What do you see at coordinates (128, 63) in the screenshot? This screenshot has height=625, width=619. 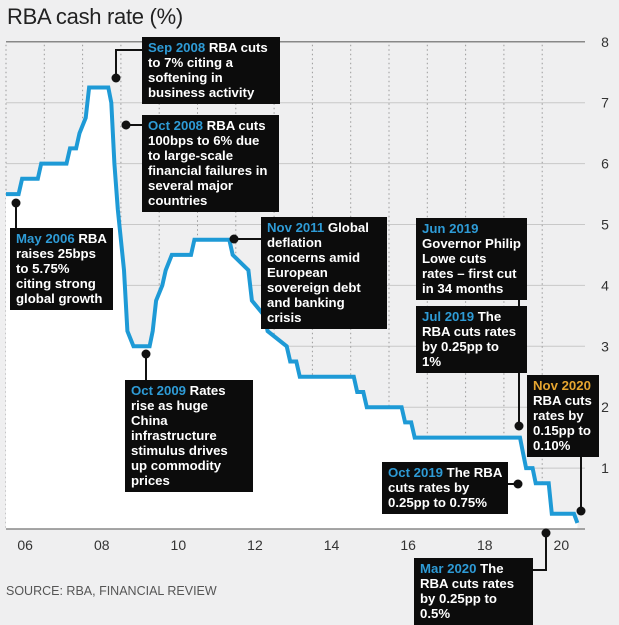 I see `leader-sep-2008` at bounding box center [128, 63].